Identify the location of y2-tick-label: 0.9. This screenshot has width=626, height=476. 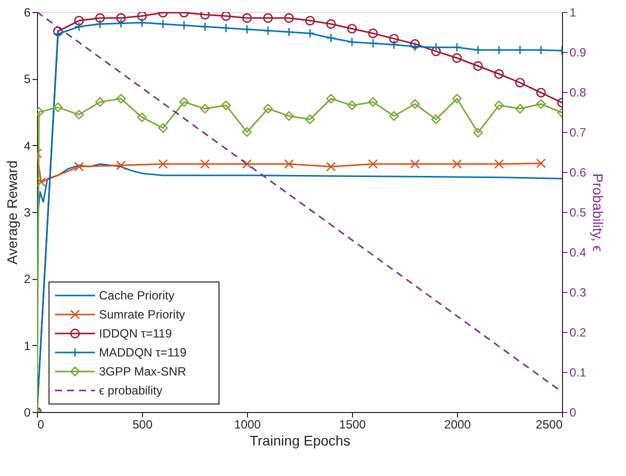
(578, 53).